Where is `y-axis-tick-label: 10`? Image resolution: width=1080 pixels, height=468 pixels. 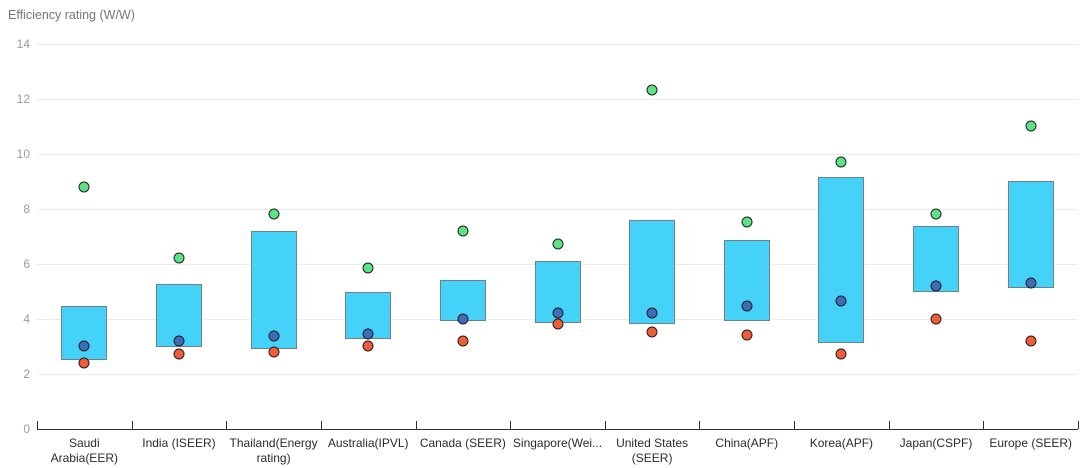
y-axis-tick-label: 10 is located at coordinates (23, 153).